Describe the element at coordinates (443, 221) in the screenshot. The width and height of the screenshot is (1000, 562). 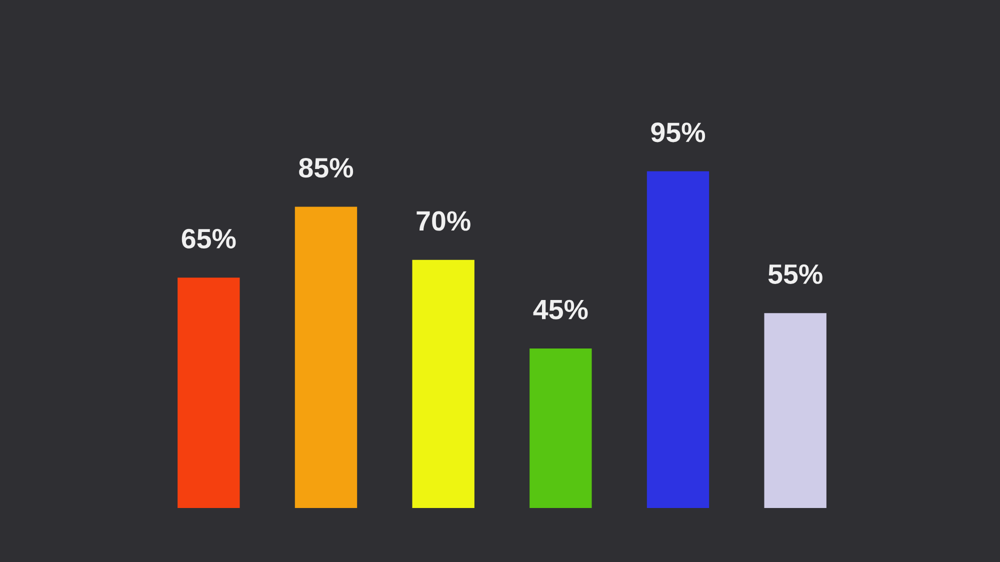
I see `data-label: 70%` at that location.